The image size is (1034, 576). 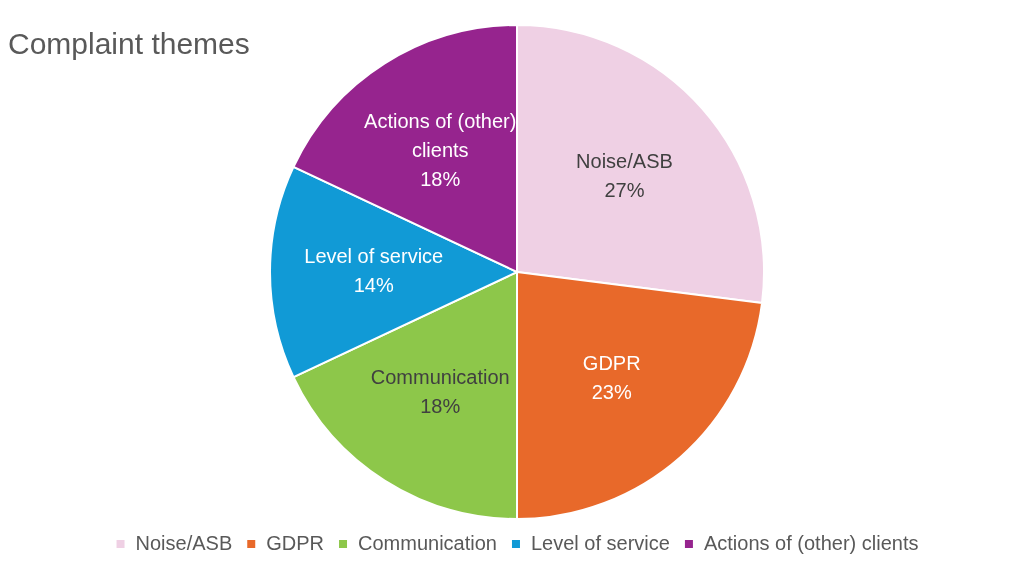 I want to click on data-label: 14%, so click(x=373, y=285).